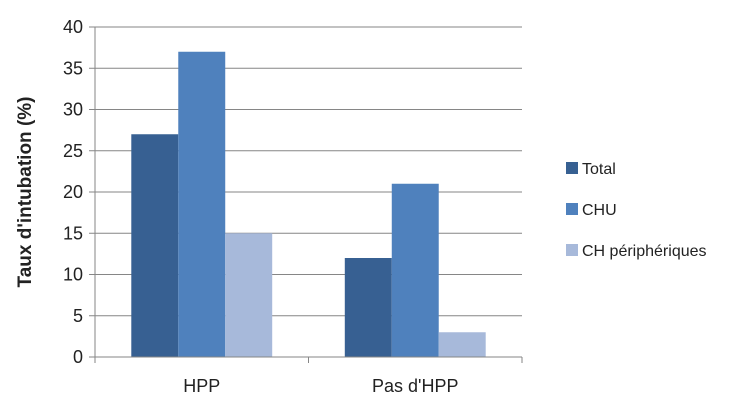  I want to click on y-axis-ticks: 0 5 10 15 20 25 30 35 40, so click(79, 192).